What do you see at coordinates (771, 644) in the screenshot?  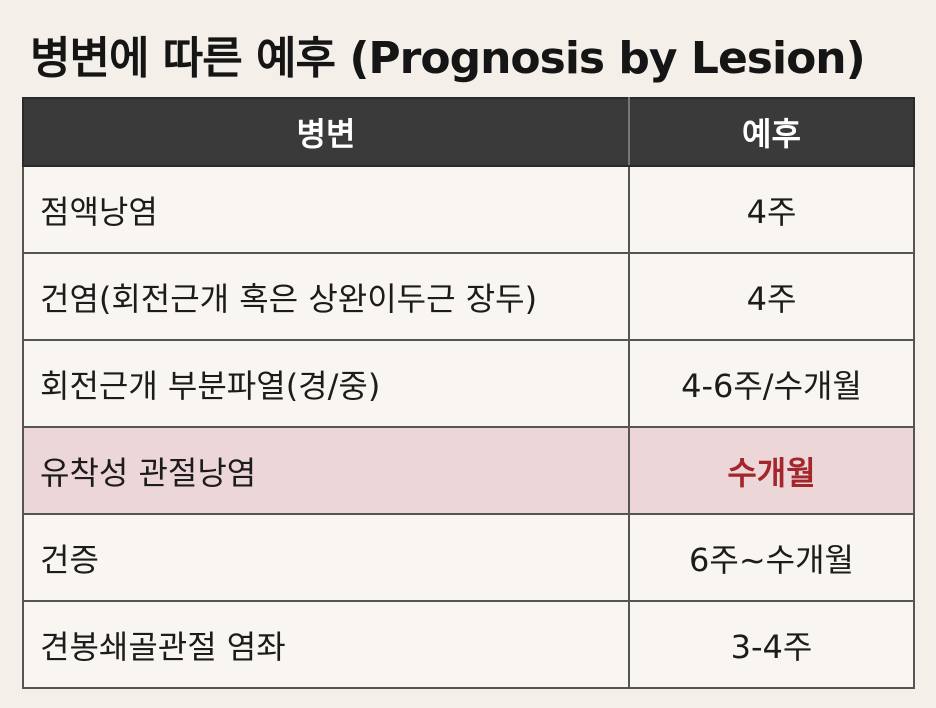 I see `prognosis-cell: 3-4주` at bounding box center [771, 644].